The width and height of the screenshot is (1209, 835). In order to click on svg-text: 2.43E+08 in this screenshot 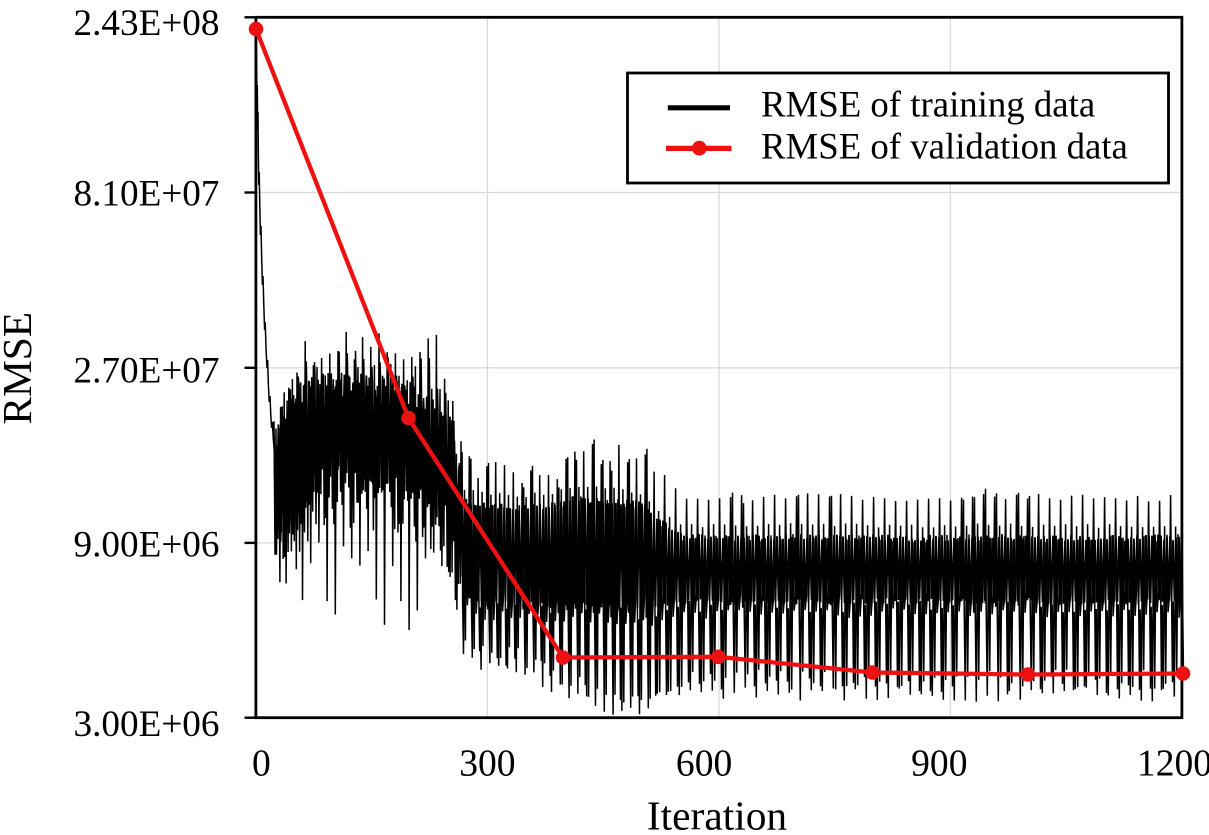, I will do `click(147, 23)`.